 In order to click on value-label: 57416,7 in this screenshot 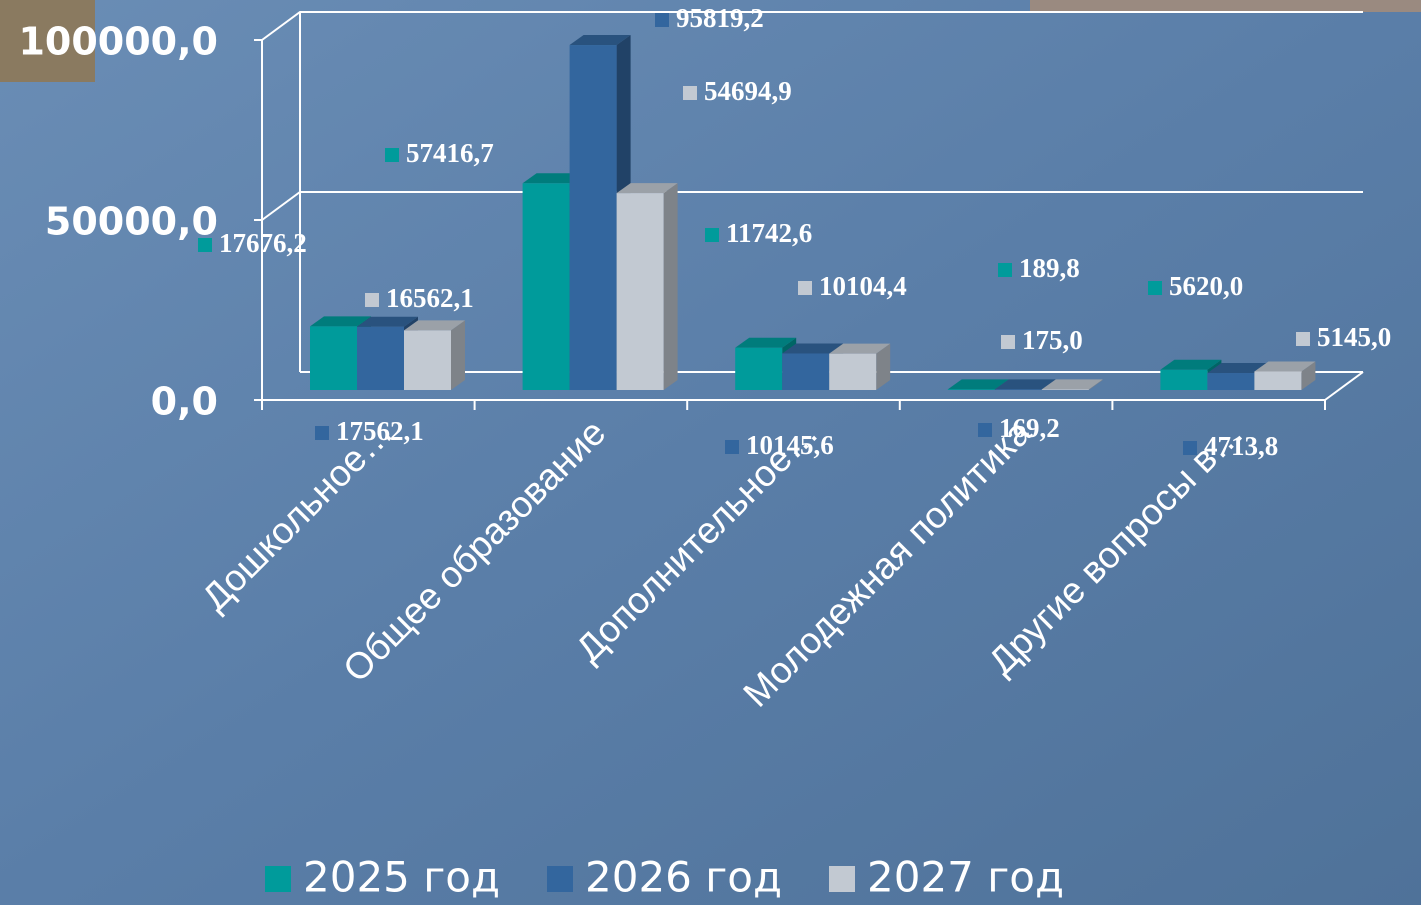, I will do `click(450, 153)`.